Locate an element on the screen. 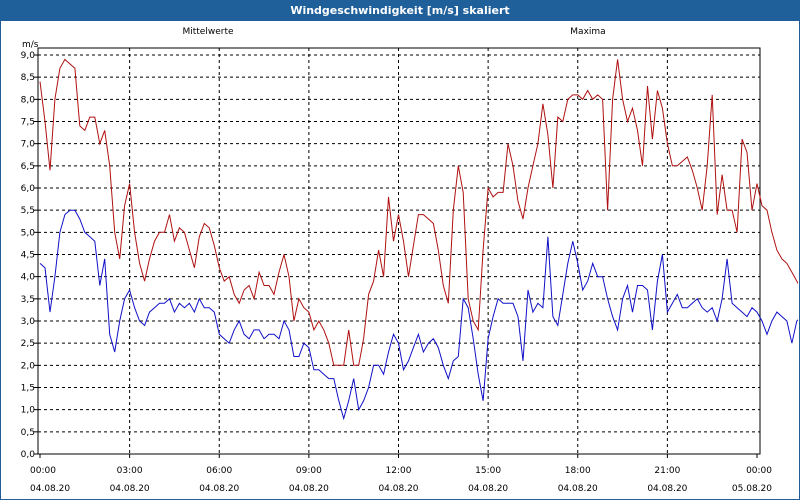  x-tick-time: 06:00 is located at coordinates (219, 471).